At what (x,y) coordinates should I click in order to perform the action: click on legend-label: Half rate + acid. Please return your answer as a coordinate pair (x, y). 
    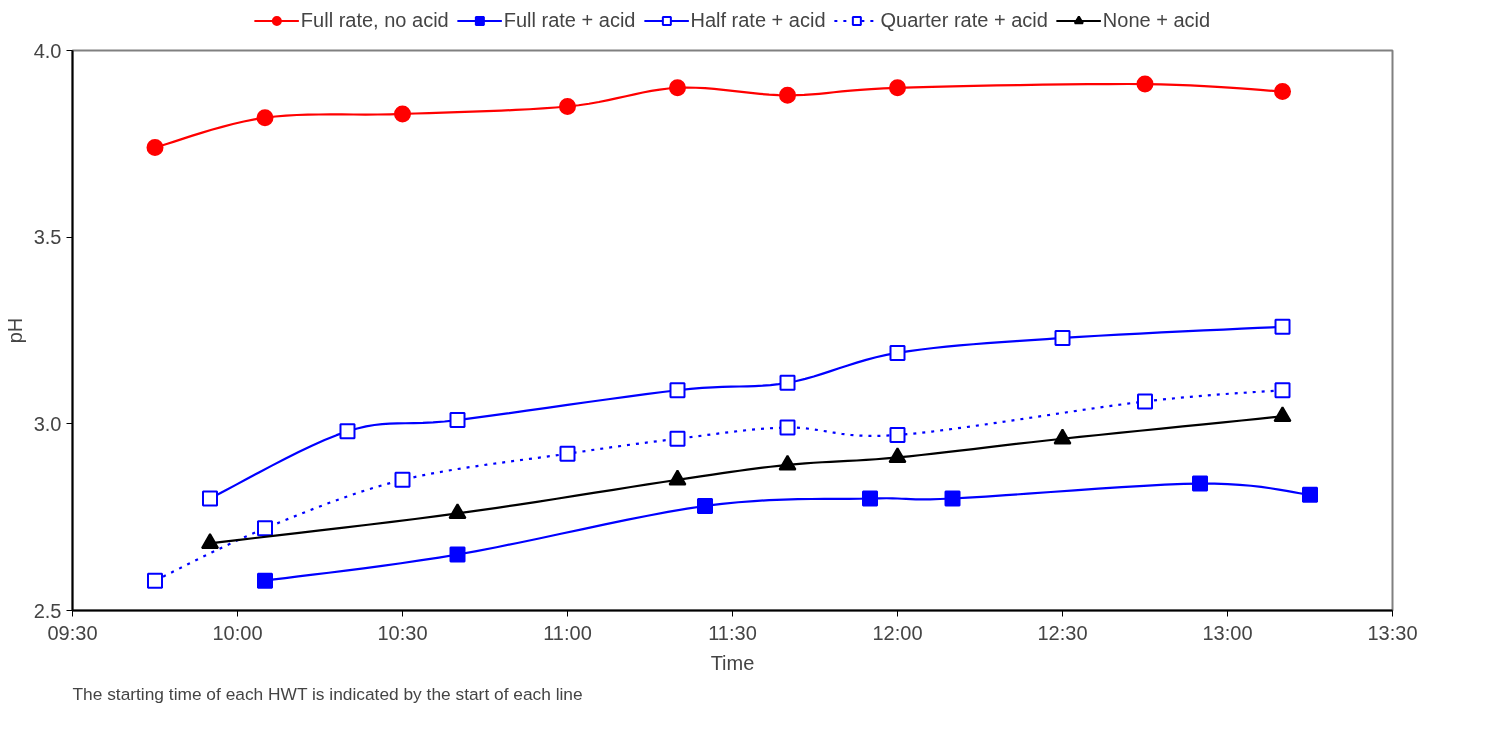
    Looking at the image, I should click on (758, 20).